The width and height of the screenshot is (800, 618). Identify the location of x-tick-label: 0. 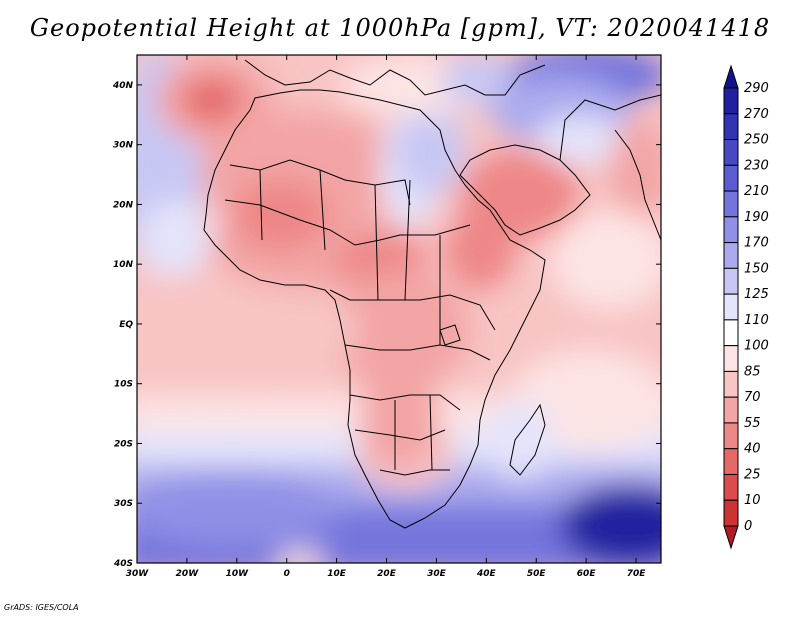
(287, 574).